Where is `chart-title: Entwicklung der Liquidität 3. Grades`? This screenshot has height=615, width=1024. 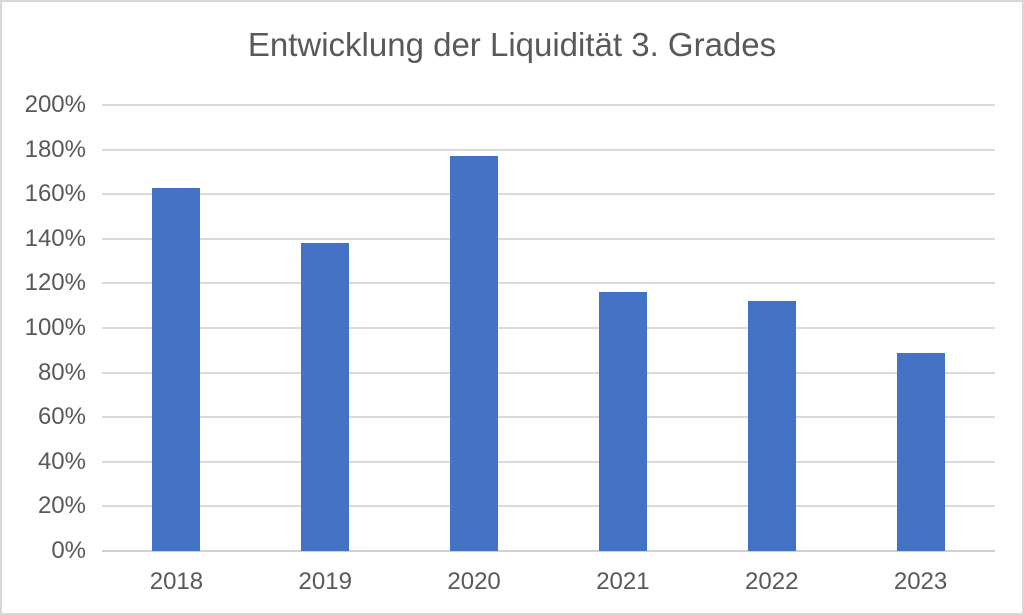 chart-title: Entwicklung der Liquidität 3. Grades is located at coordinates (512, 44).